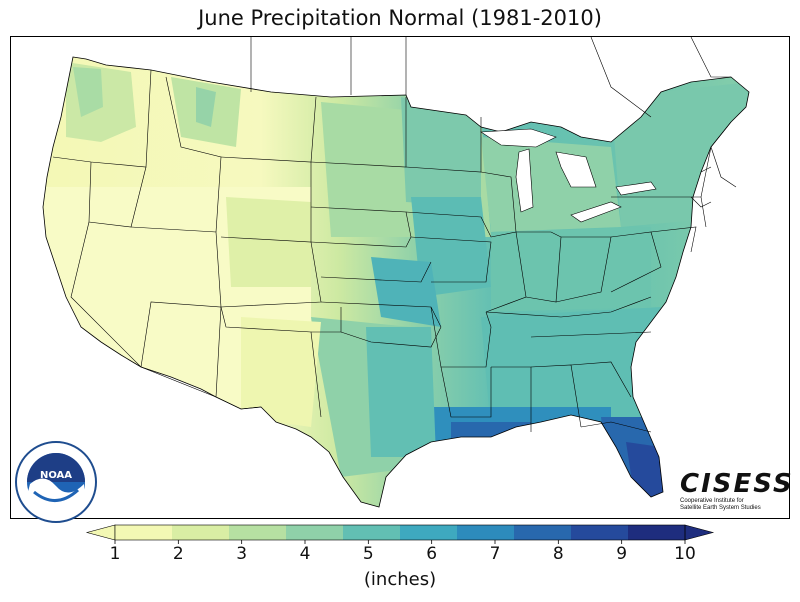 Image resolution: width=800 pixels, height=602 pixels. What do you see at coordinates (242, 554) in the screenshot?
I see `colorbar-tick-label: 3` at bounding box center [242, 554].